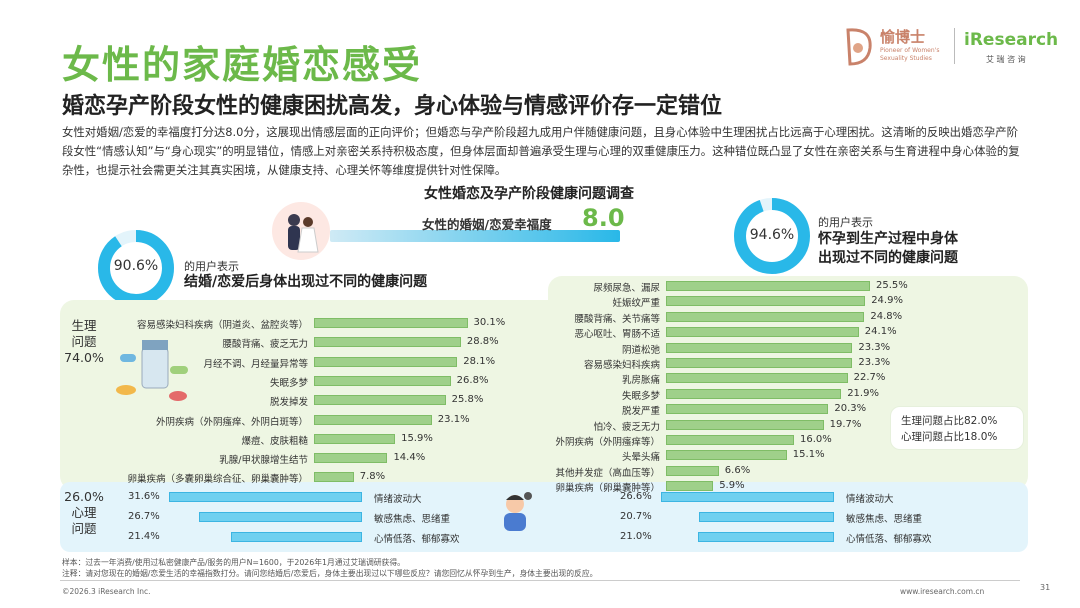  Describe the element at coordinates (489, 322) in the screenshot. I see `bar-value-label: 30.1%` at that location.